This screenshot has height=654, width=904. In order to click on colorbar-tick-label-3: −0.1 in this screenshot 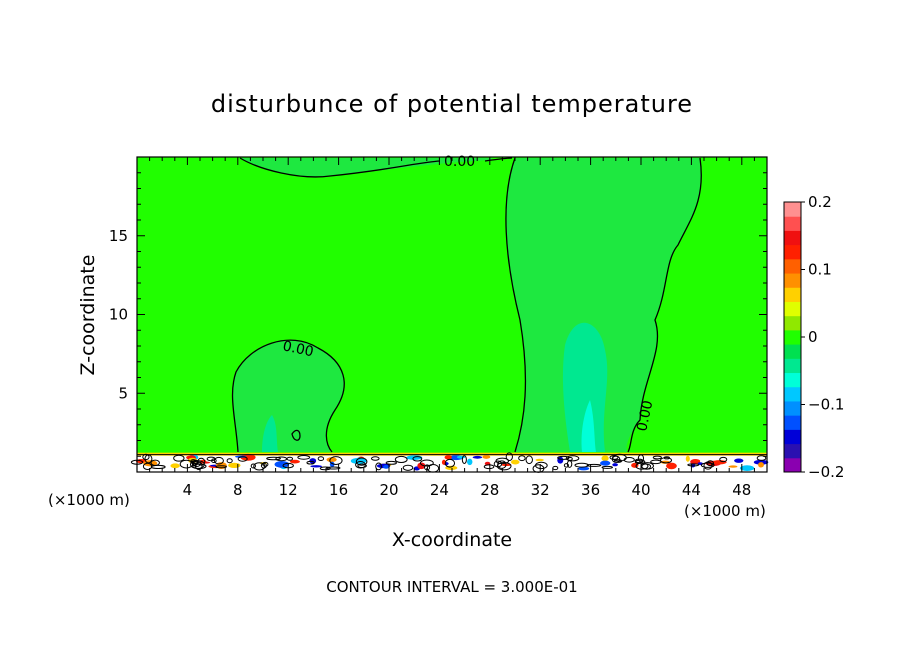, I will do `click(826, 405)`.